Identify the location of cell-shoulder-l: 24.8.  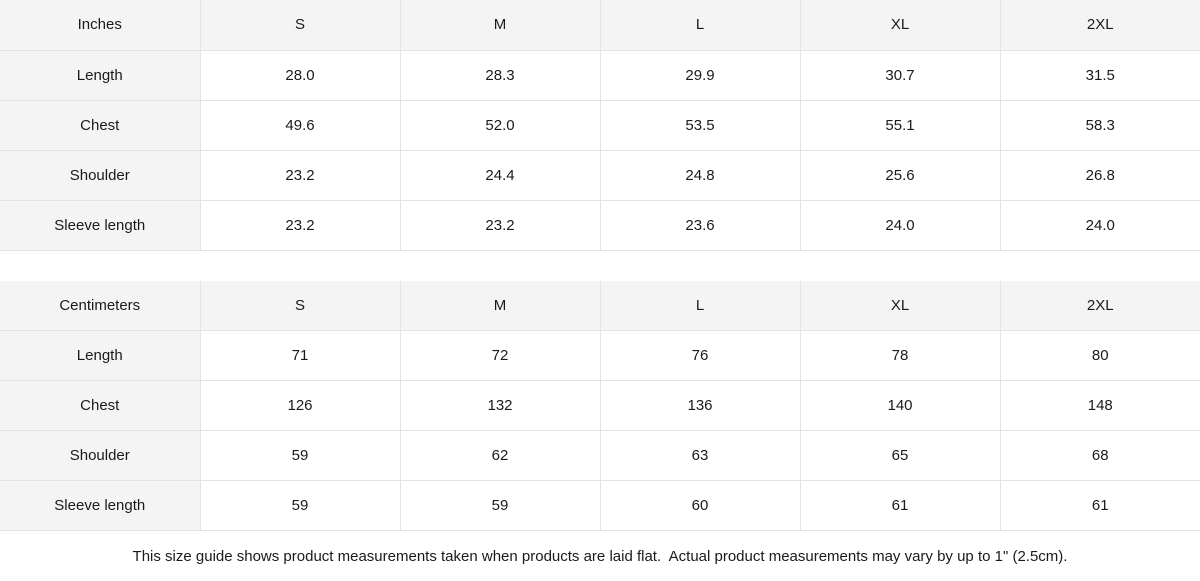
(700, 175).